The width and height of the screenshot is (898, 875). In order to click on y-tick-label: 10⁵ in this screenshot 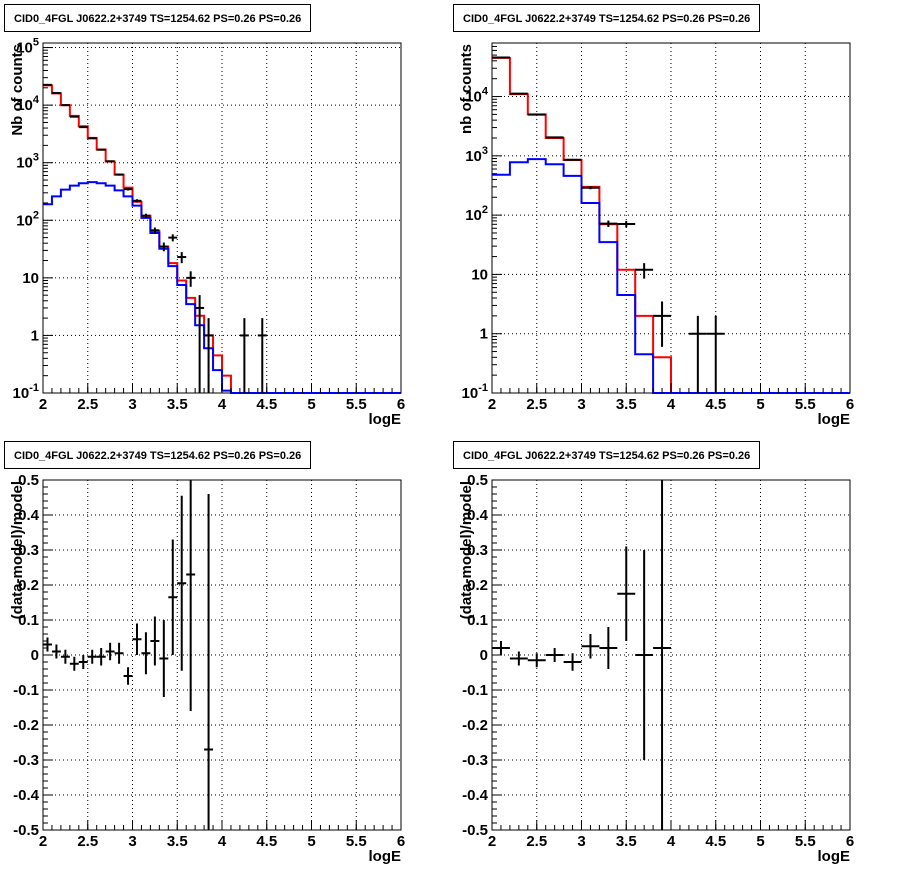, I will do `click(27, 47)`.